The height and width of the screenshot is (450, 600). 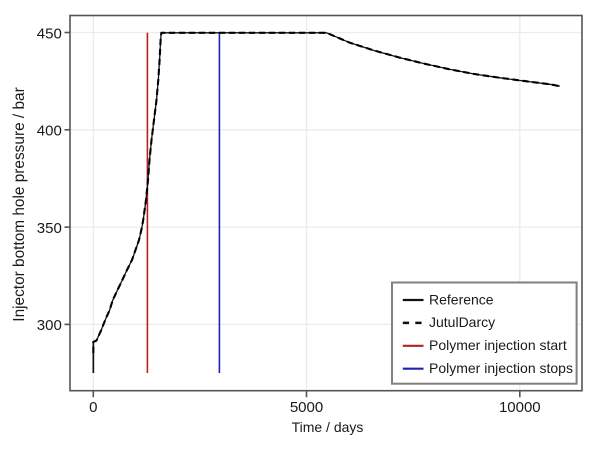 I want to click on svg-text: 10000, so click(x=520, y=407).